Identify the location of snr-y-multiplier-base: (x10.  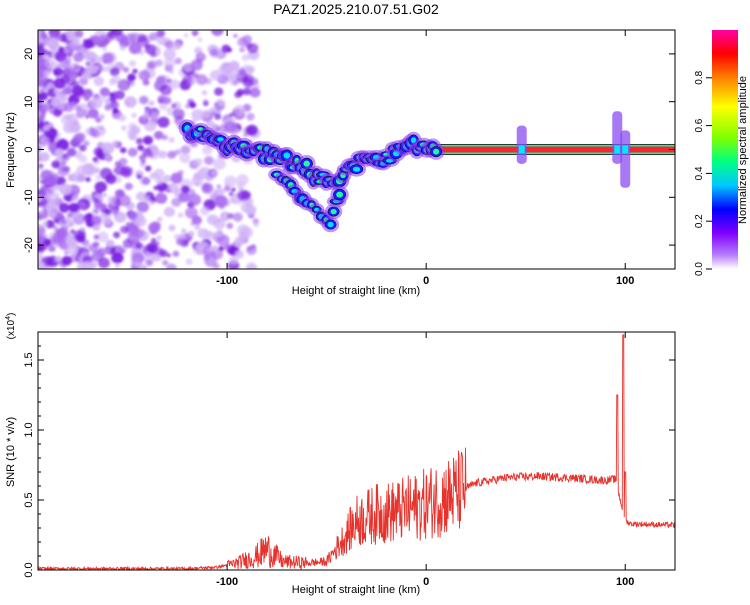
(11, 329).